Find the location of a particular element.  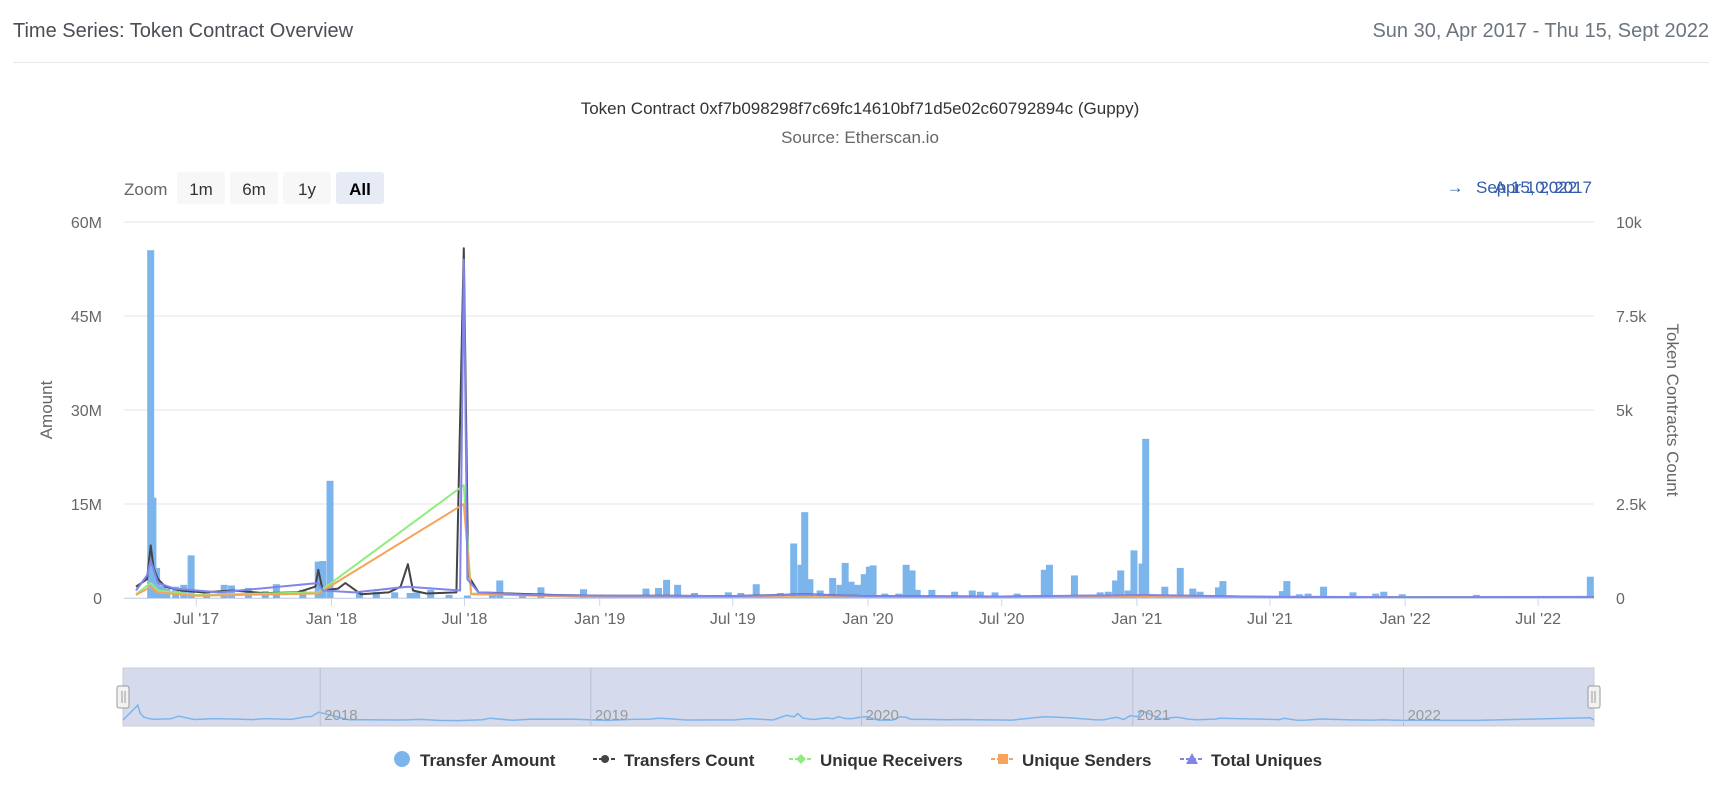

navigator: 2018 2019 2020 2021 2022 is located at coordinates (858, 697).